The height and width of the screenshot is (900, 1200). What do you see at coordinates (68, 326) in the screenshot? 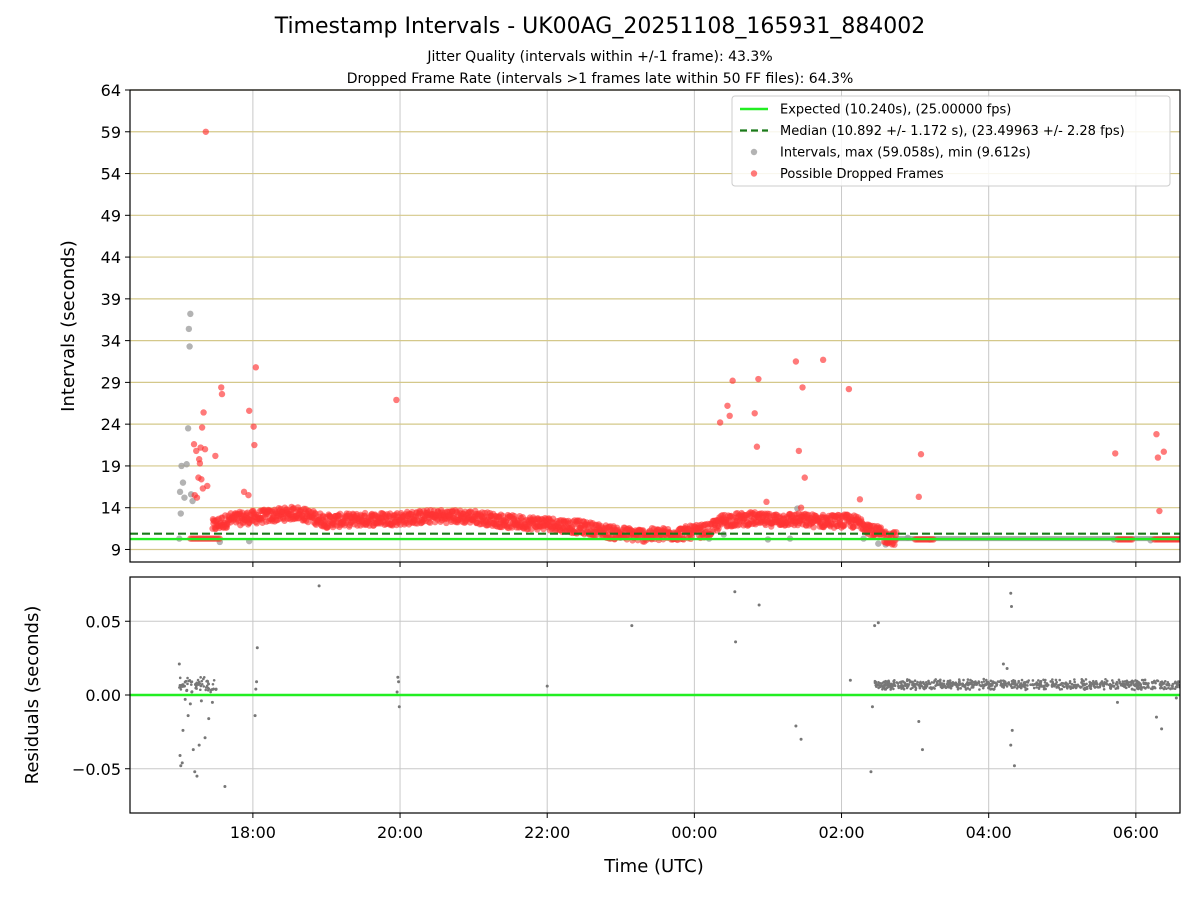
I see `intervals-y-axis-label: Intervals (seconds)` at bounding box center [68, 326].